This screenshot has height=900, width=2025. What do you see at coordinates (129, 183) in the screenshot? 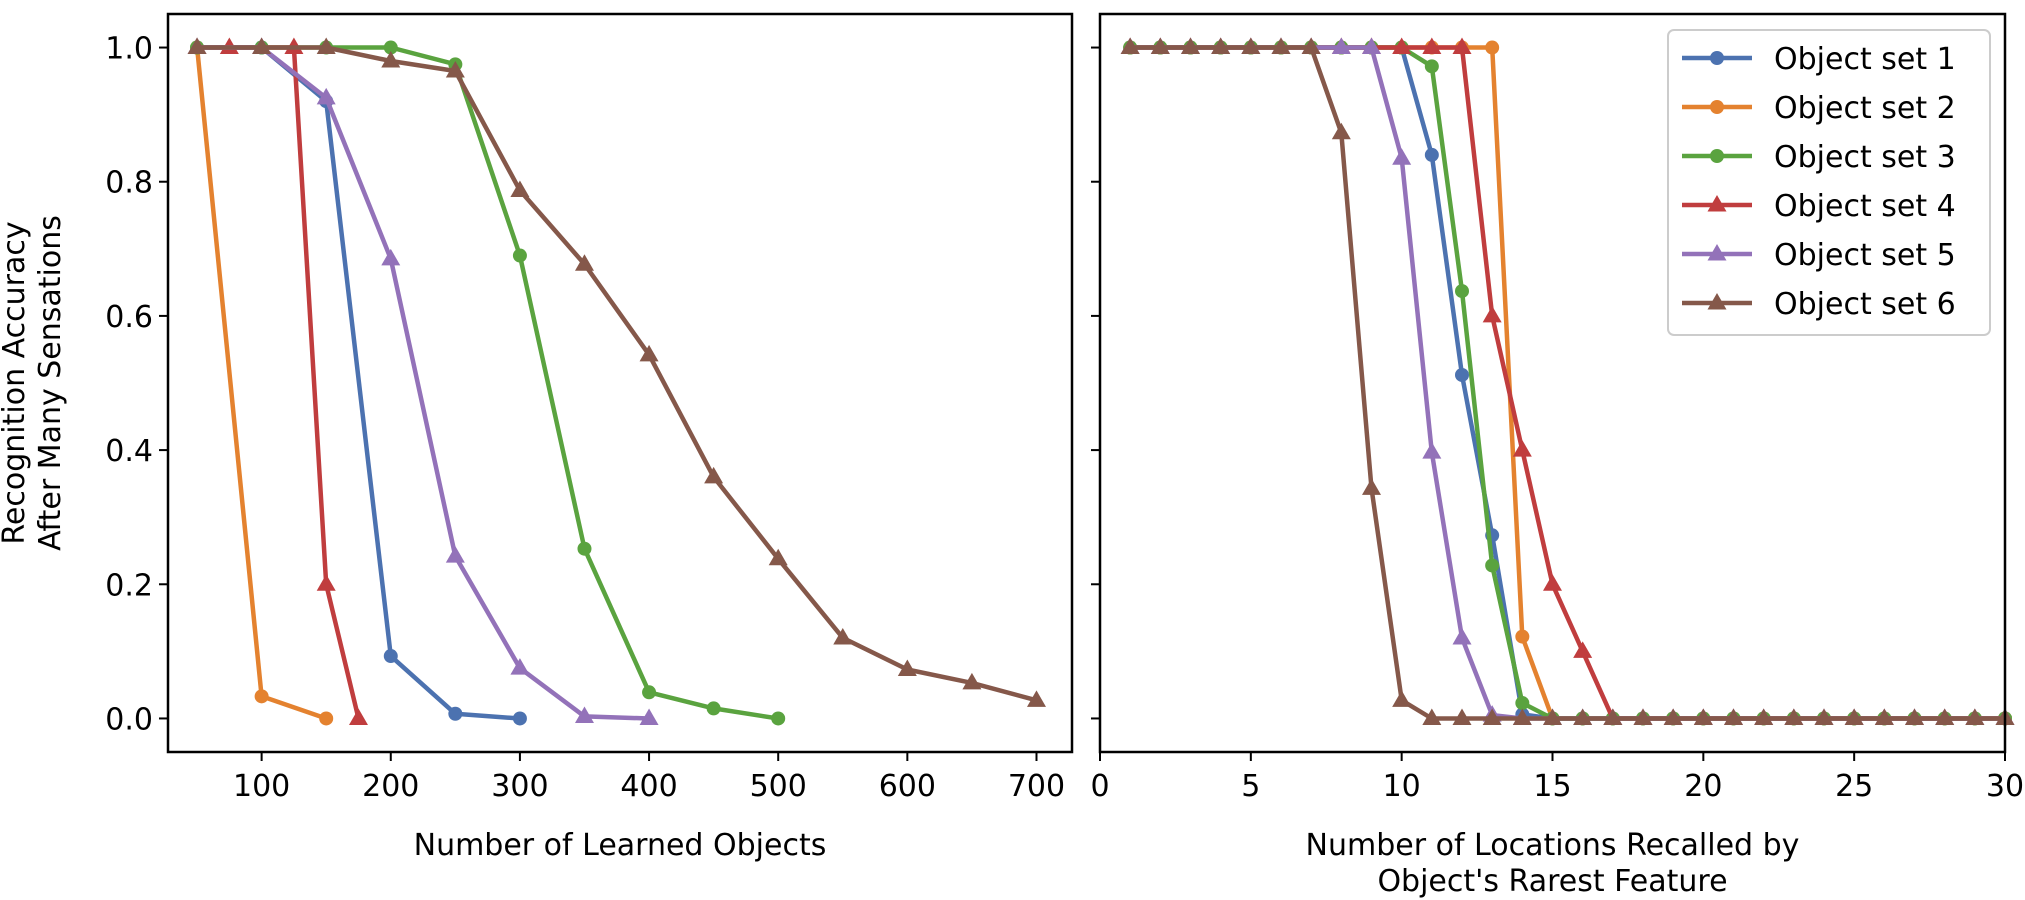
I see `y-tick-label: 0.8` at bounding box center [129, 183].